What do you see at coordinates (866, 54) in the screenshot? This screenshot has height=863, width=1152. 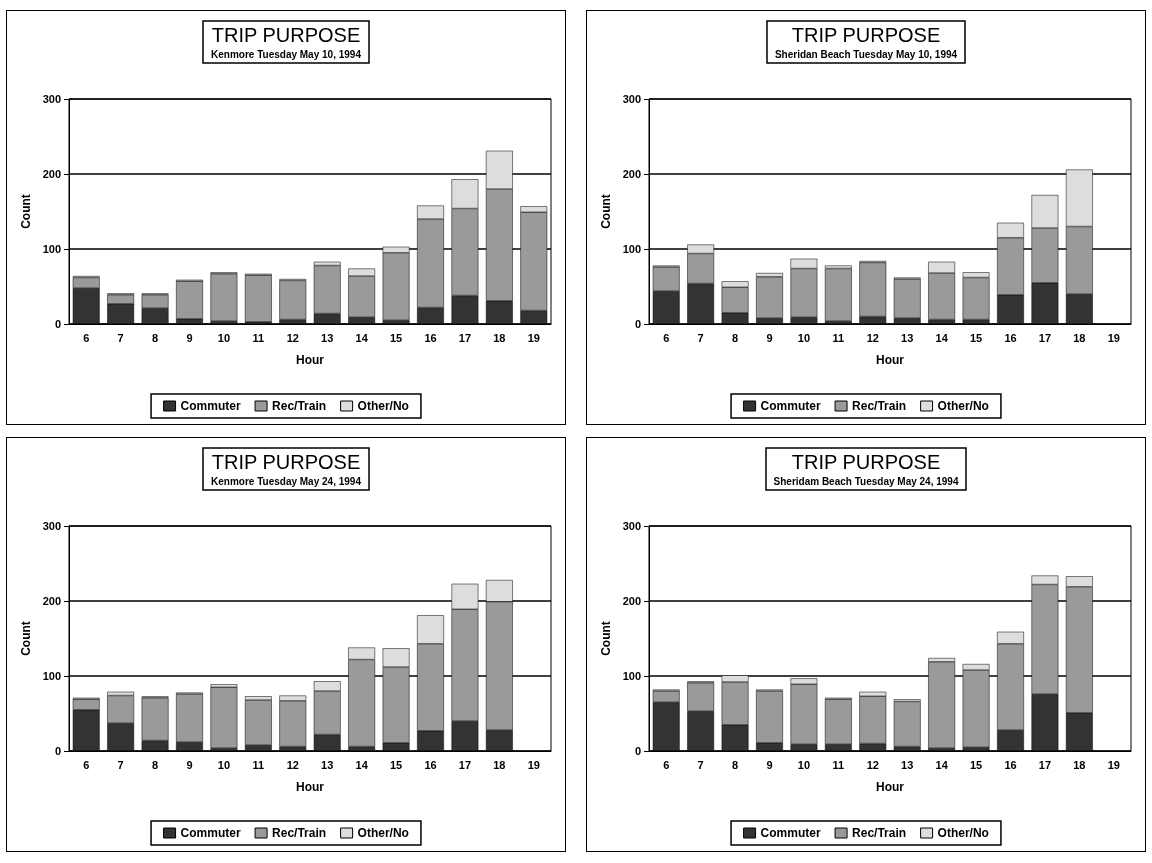 I see `chart-subtitle: Sheridan Beach Tuesday May 10, 1994` at bounding box center [866, 54].